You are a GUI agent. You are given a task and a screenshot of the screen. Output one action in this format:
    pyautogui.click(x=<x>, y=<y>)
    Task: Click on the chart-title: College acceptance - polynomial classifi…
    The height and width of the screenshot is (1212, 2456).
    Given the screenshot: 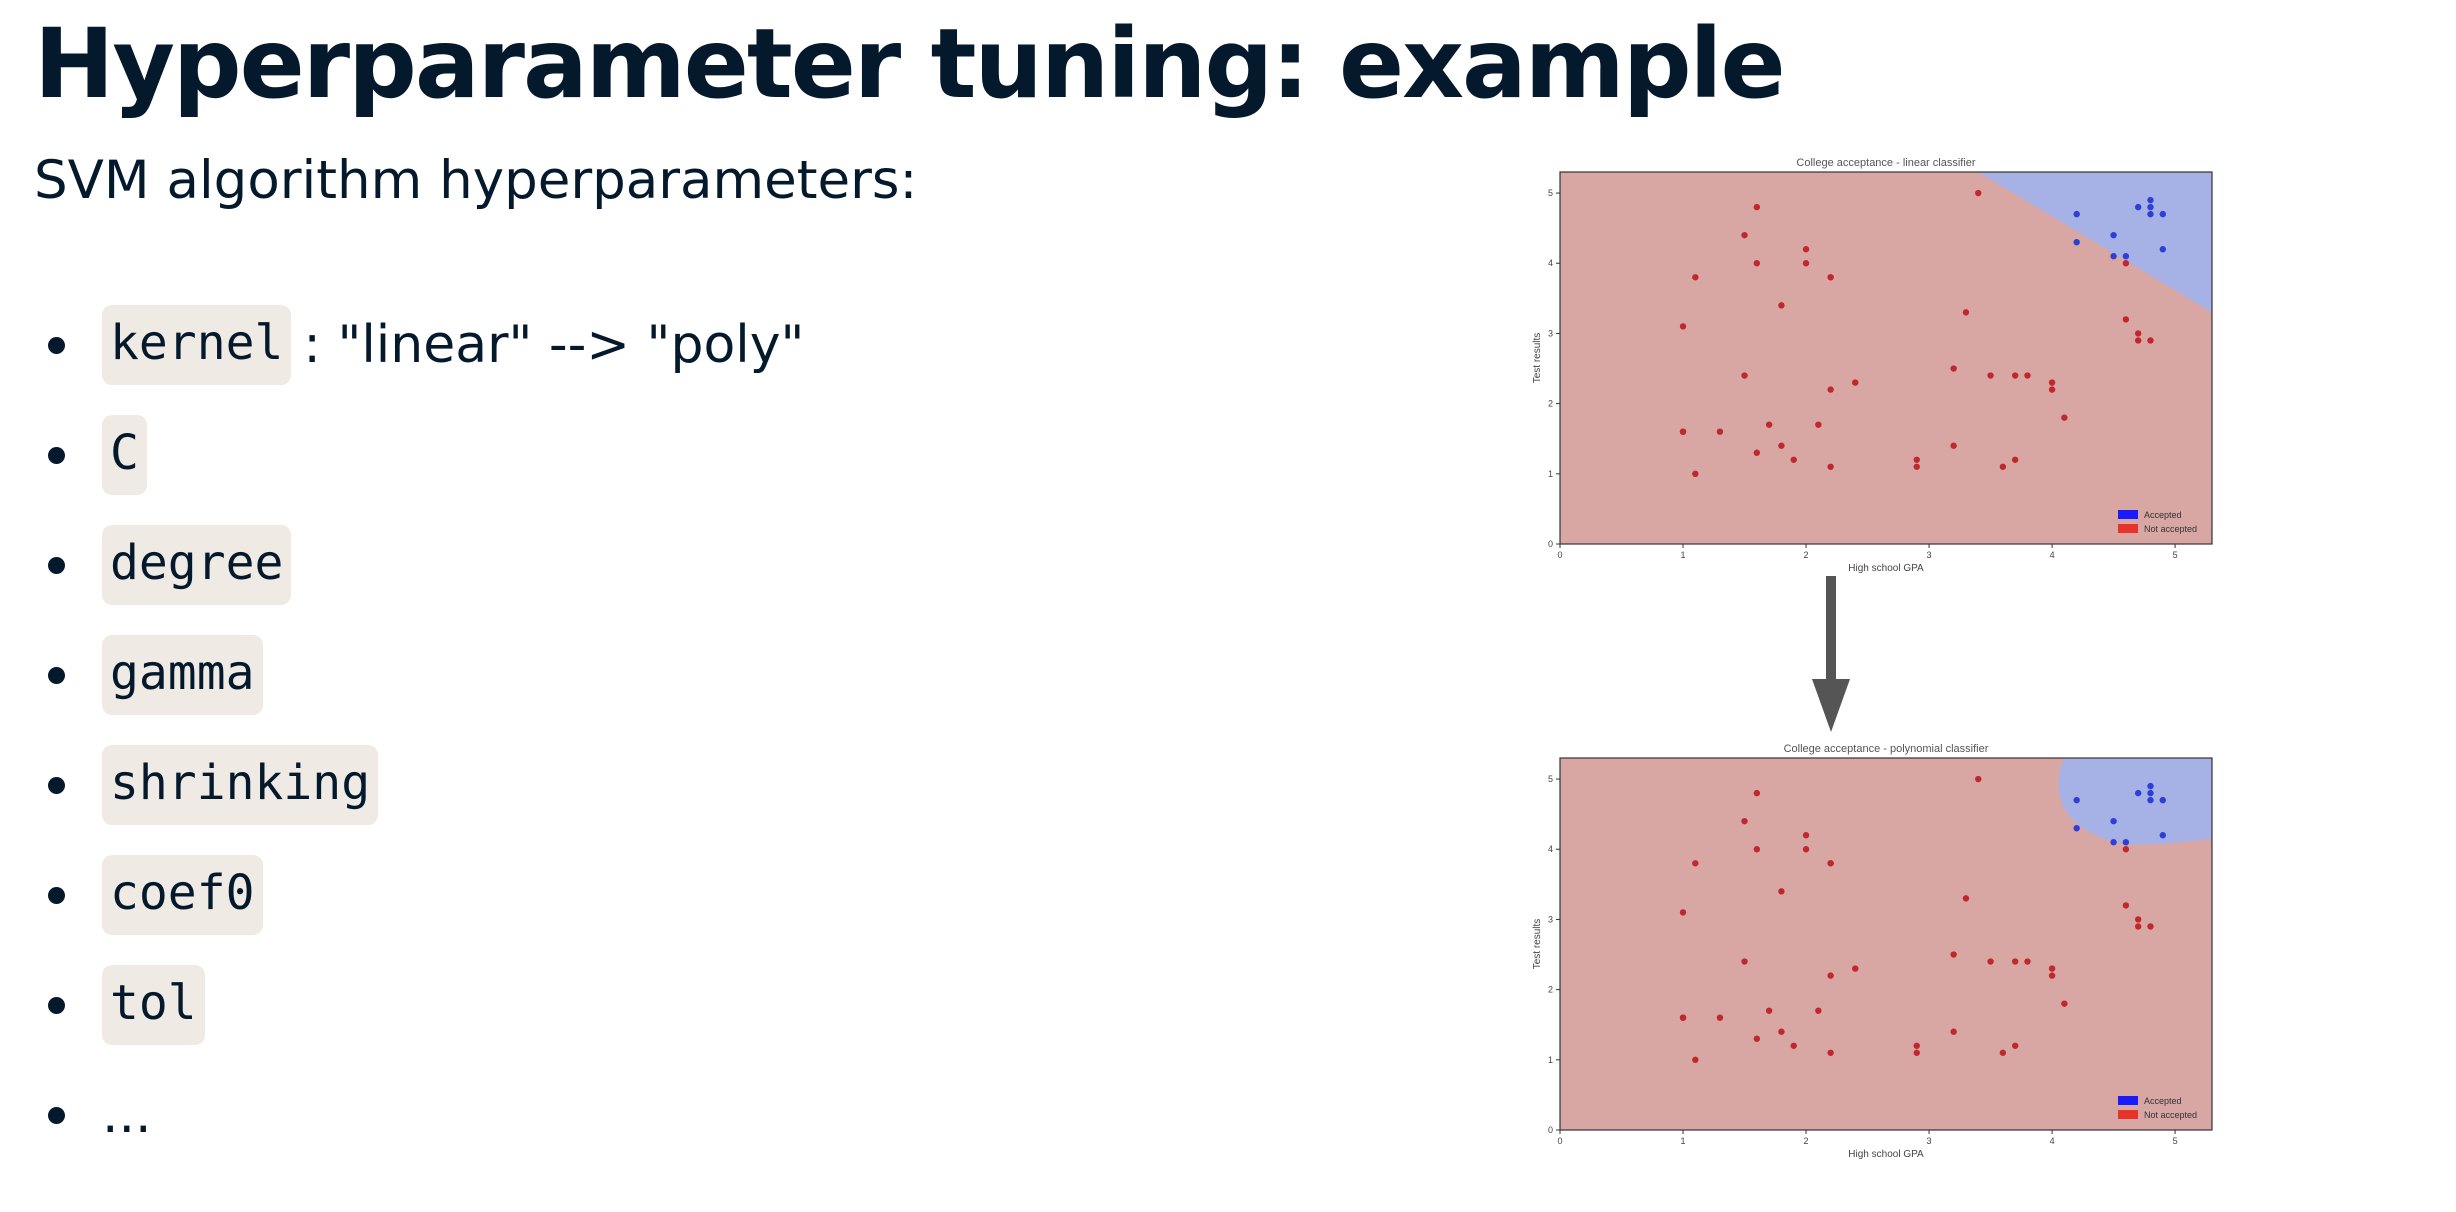 What is the action you would take?
    pyautogui.click(x=1886, y=749)
    